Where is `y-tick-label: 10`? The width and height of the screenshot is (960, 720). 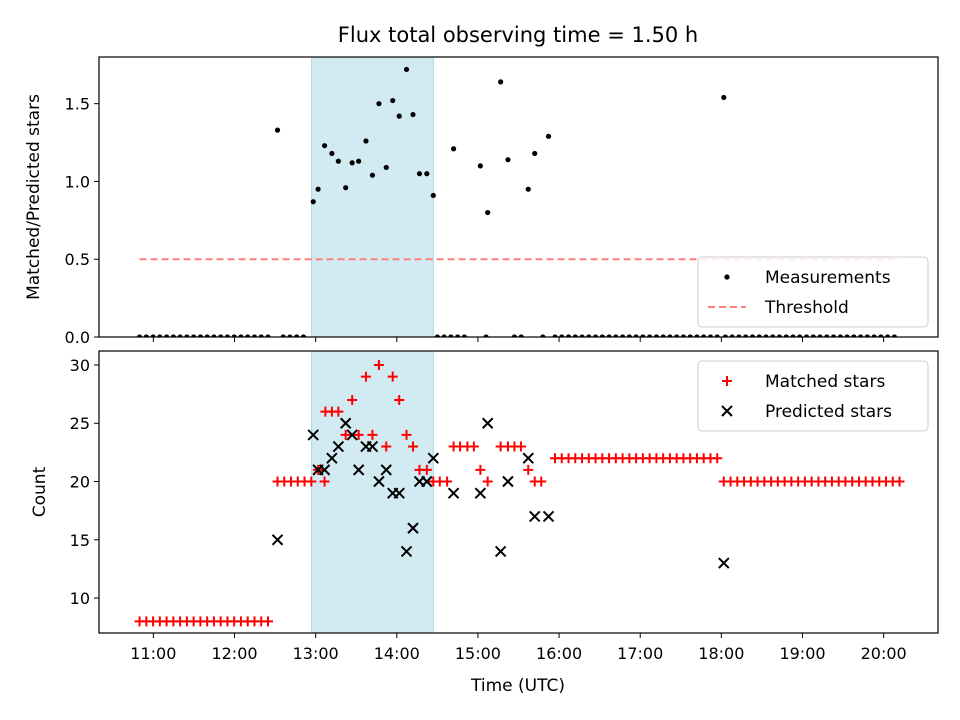 y-tick-label: 10 is located at coordinates (80, 598).